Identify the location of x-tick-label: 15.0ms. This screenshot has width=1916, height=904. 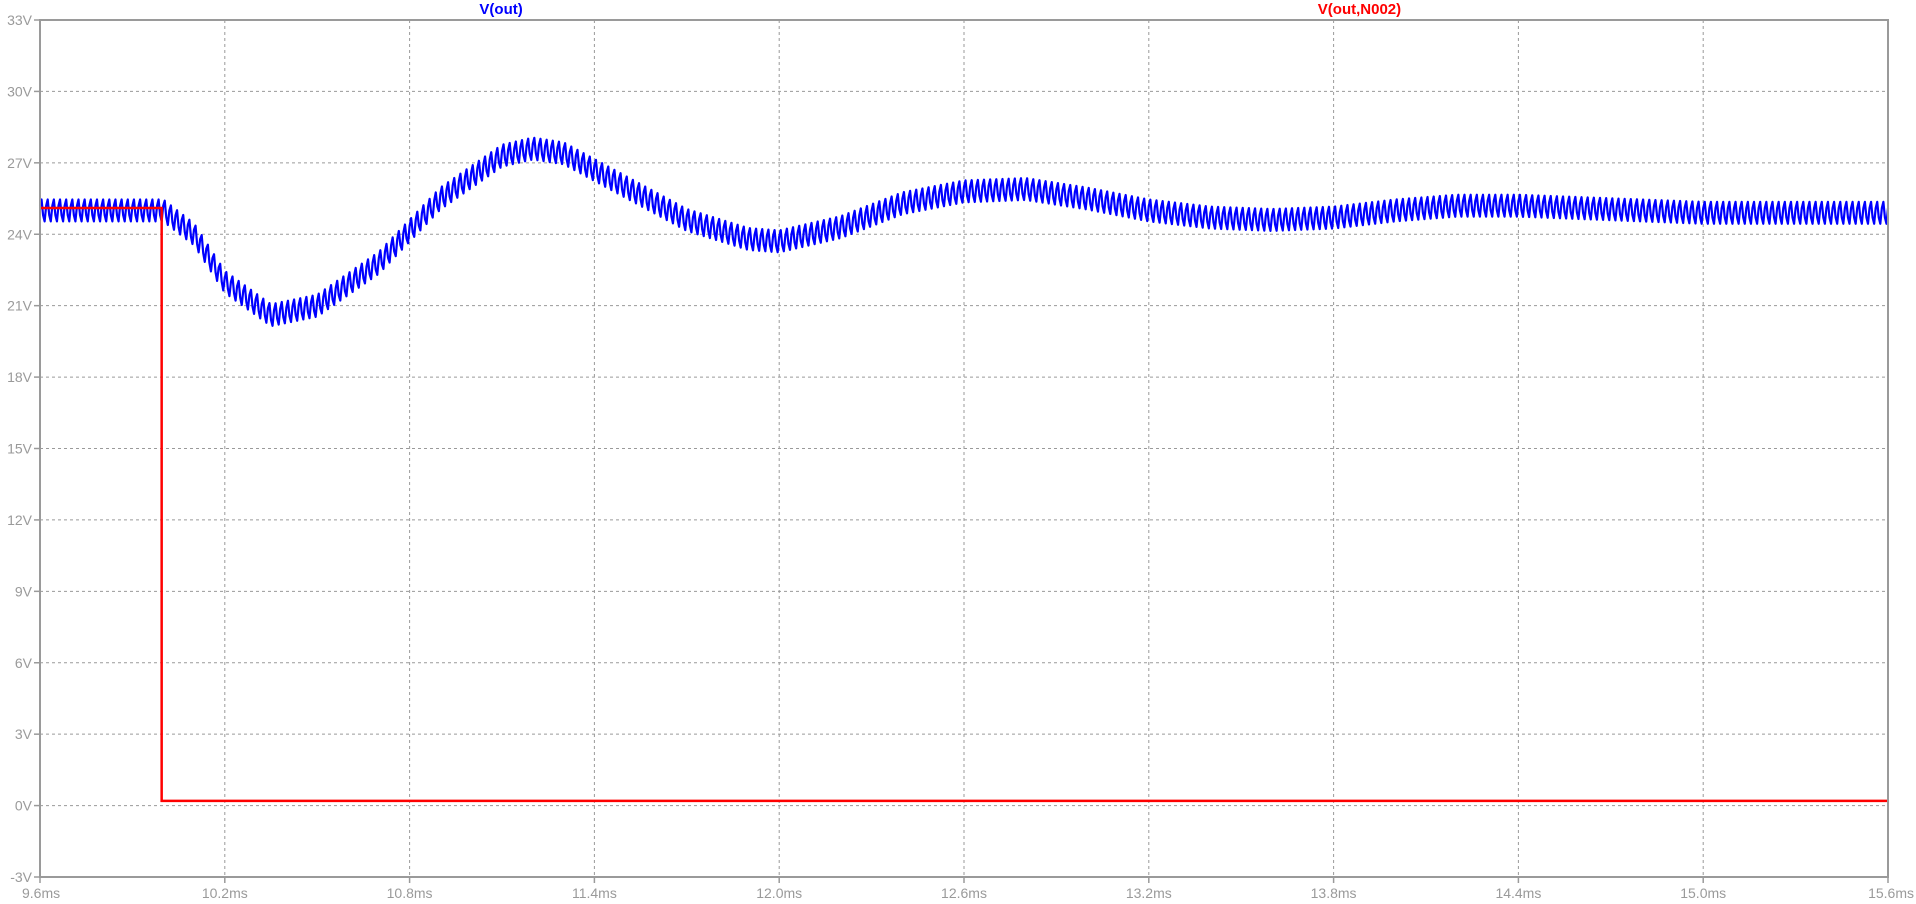
(1703, 893).